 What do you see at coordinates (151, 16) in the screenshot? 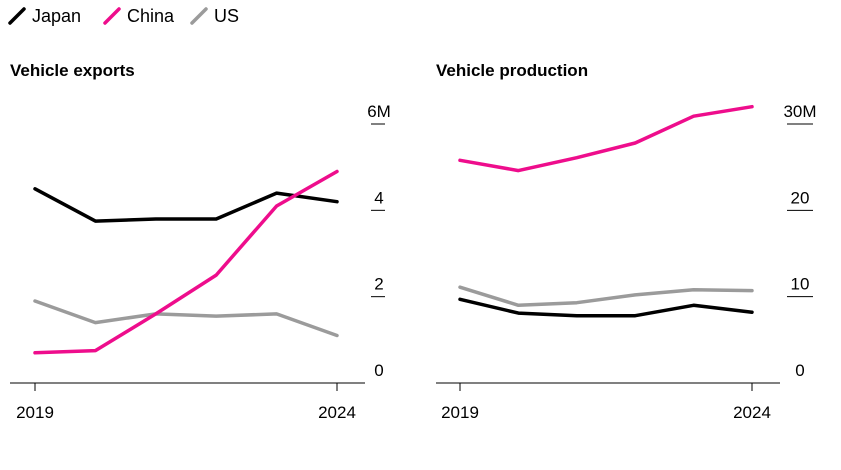
I see `legend-label-china: China` at bounding box center [151, 16].